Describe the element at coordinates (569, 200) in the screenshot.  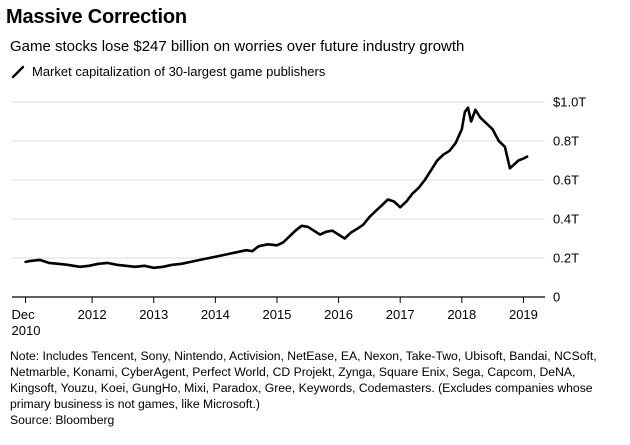
I see `y-axis: 0 0.2T 0.4T 0.6T 0.8T $1.0T` at that location.